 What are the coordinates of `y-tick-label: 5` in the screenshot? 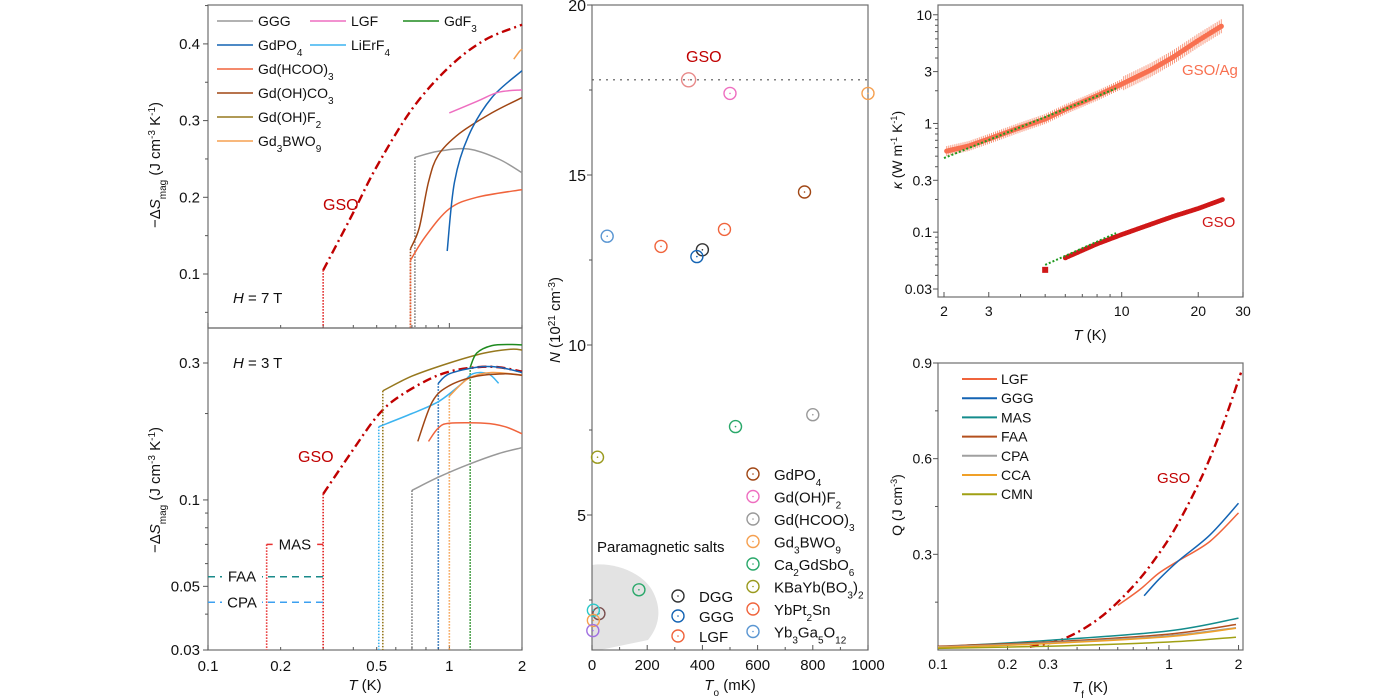 It's located at (581, 516).